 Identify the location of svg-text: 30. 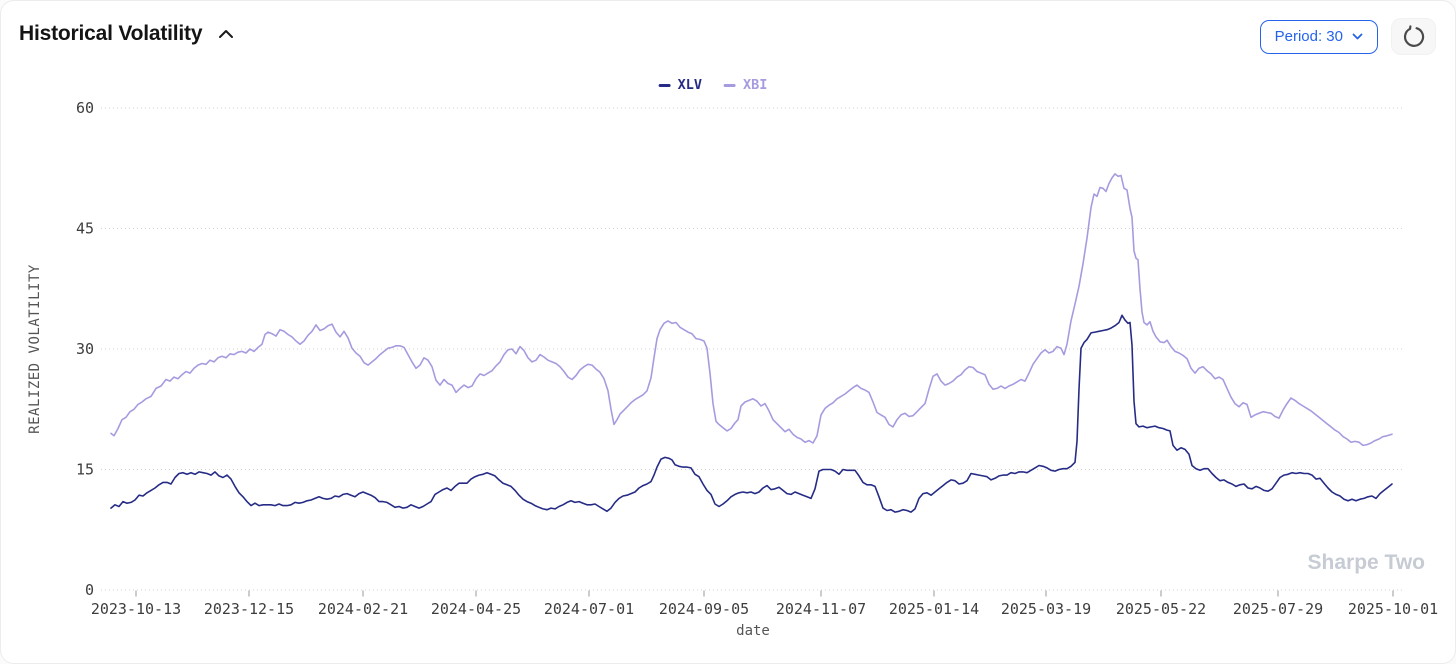
(85, 349).